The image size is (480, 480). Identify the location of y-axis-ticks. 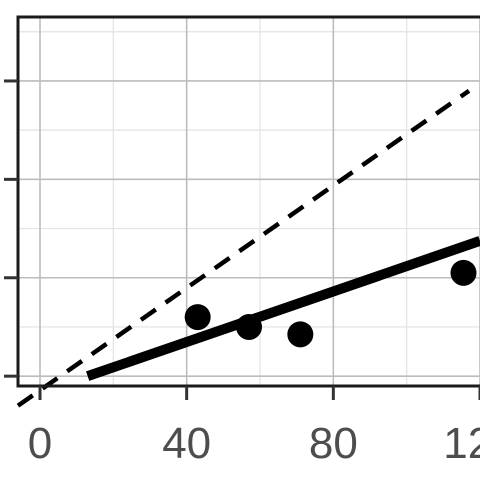
(11, 228).